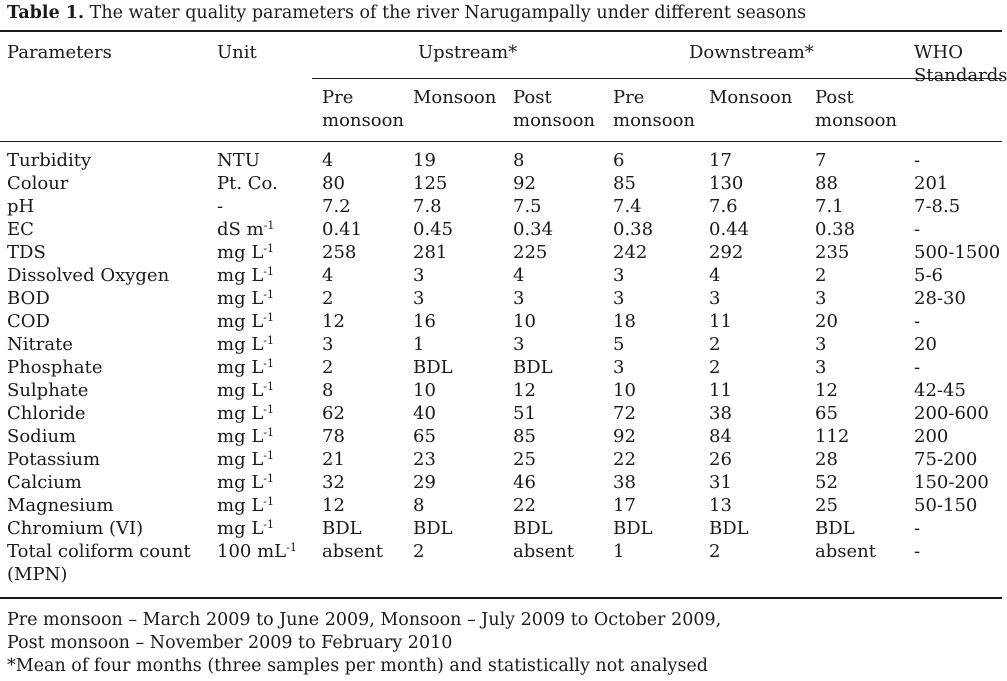  Describe the element at coordinates (245, 231) in the screenshot. I see `unit-cell: dS m-1` at that location.